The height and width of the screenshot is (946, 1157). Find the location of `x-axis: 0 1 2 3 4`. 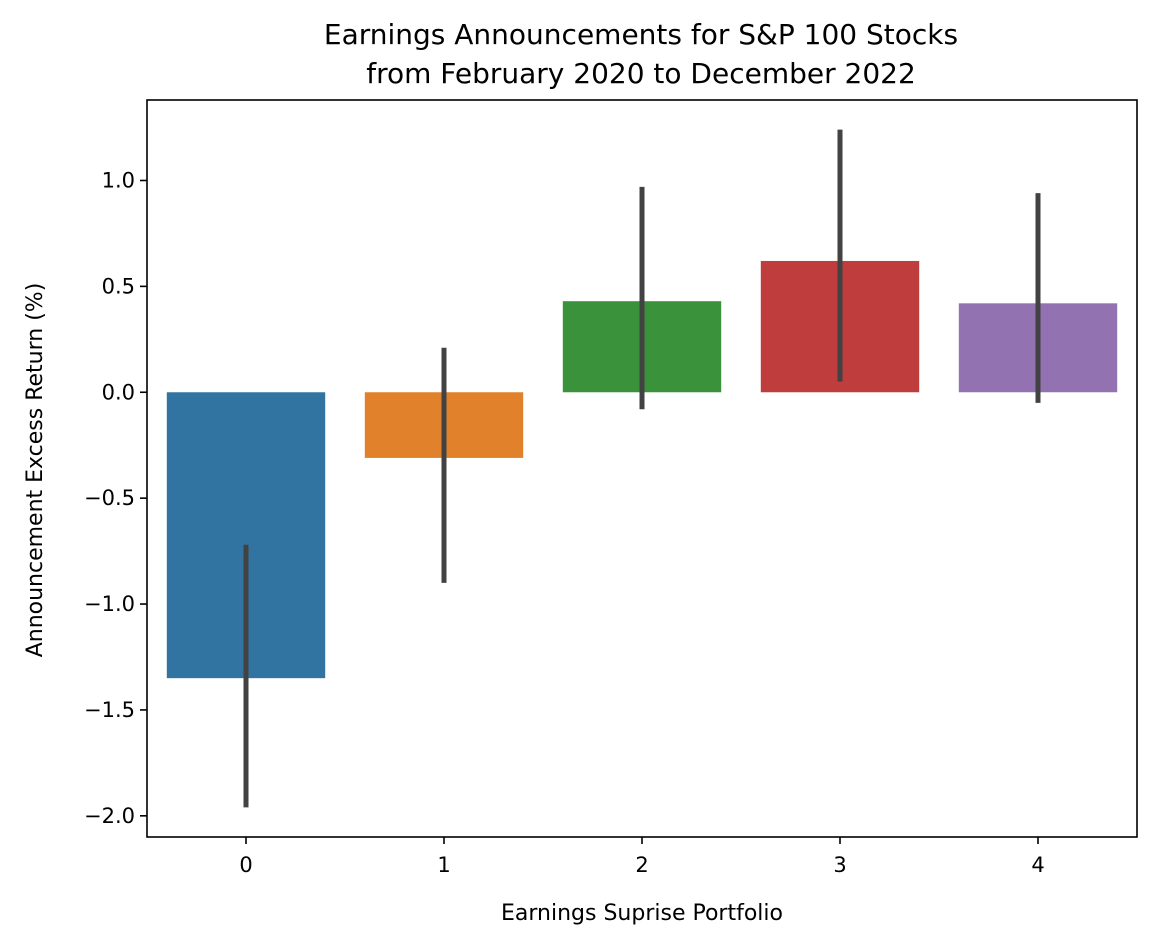

x-axis: 0 1 2 3 4 is located at coordinates (642, 857).